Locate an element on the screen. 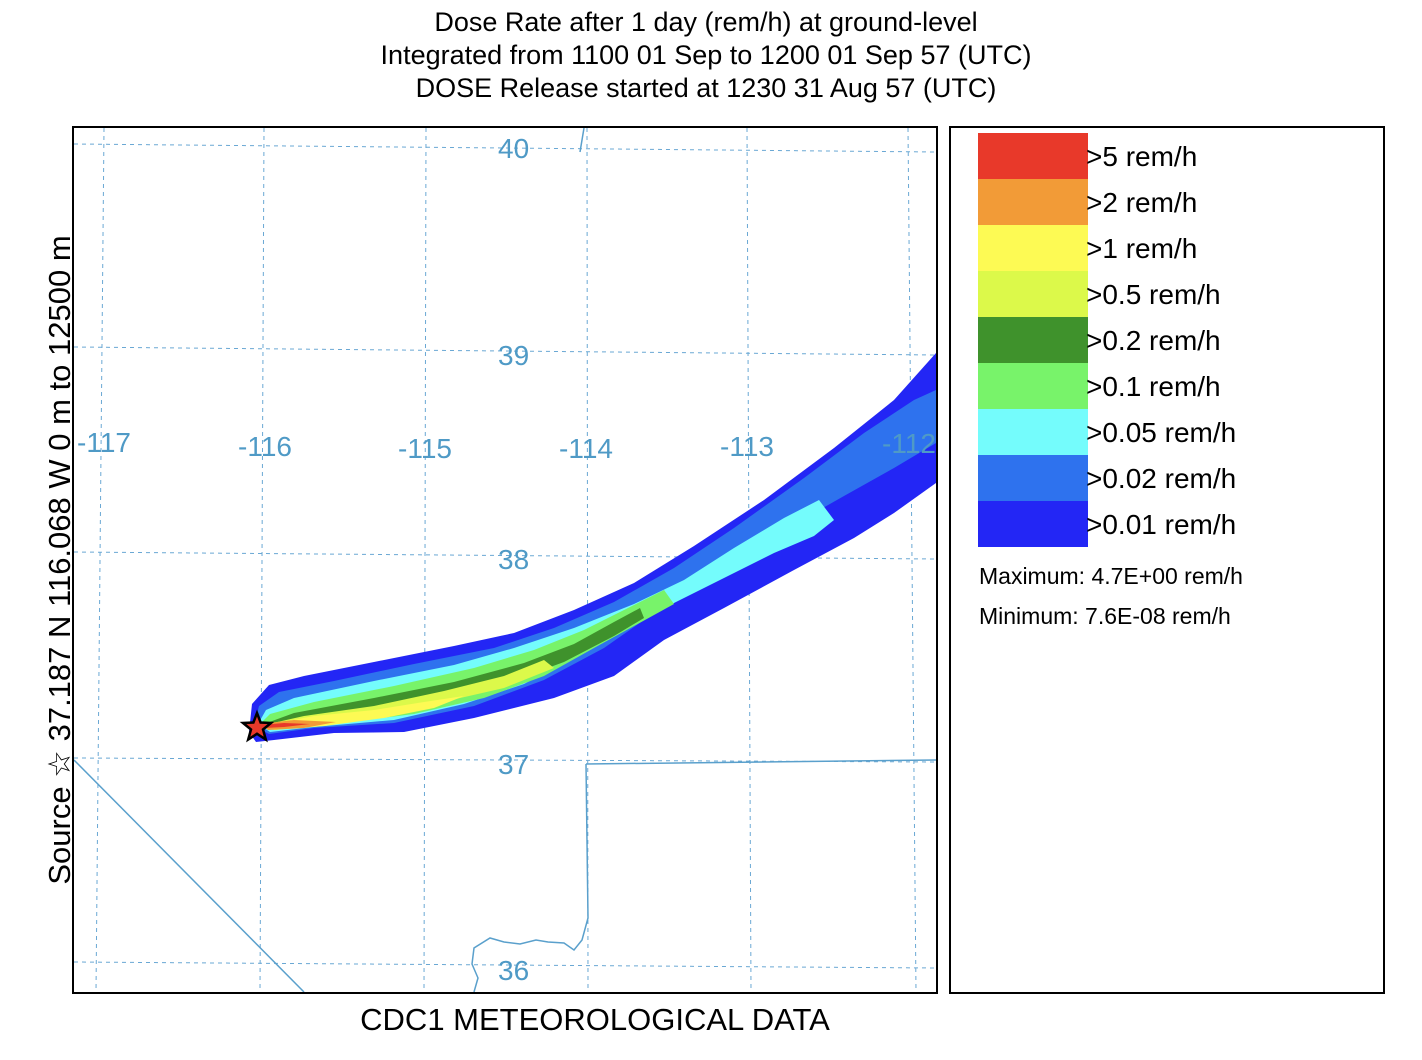 The image size is (1422, 1060). legend-item: >0.5 rem/h is located at coordinates (1178, 294).